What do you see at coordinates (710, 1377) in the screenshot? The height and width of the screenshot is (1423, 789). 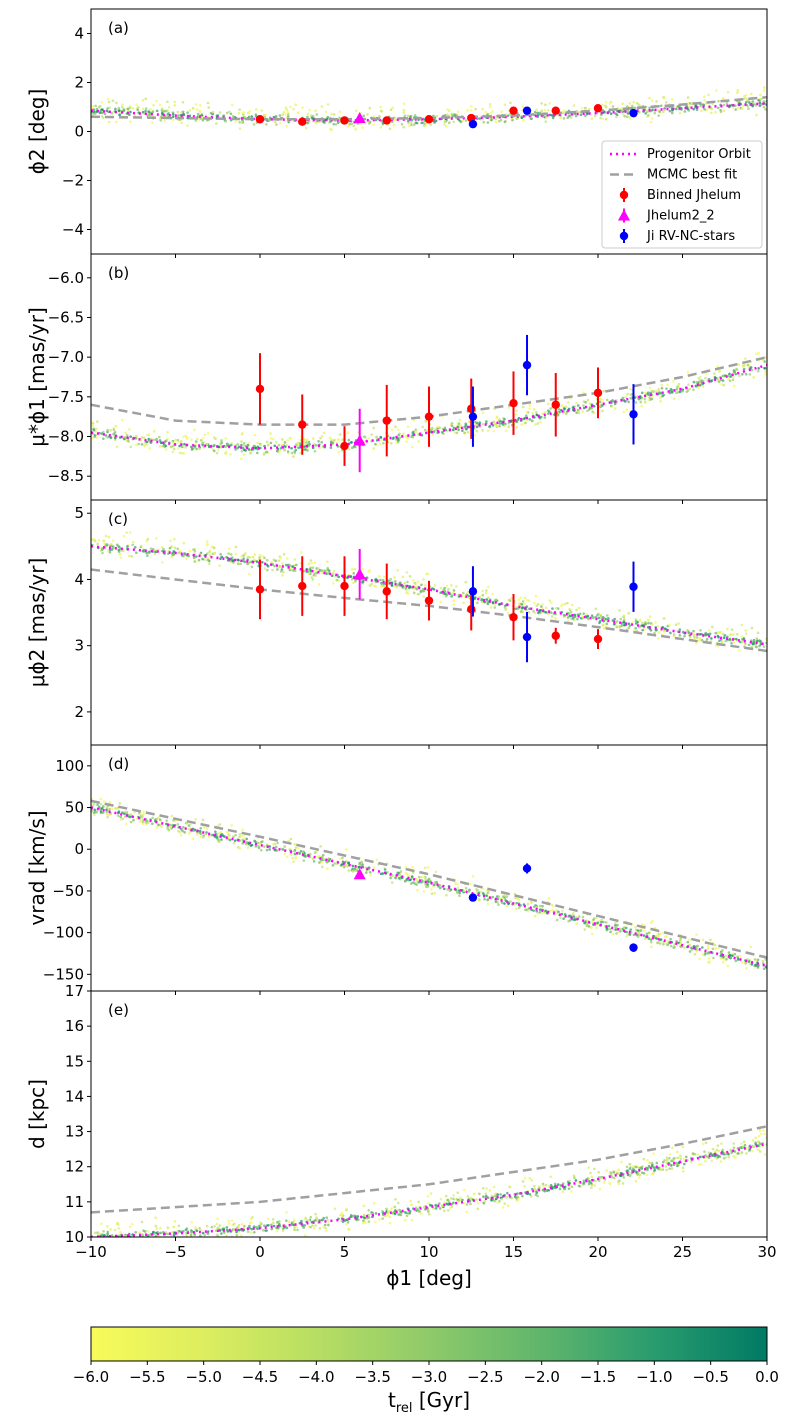 I see `colorbar-tick-label: −0.5` at bounding box center [710, 1377].